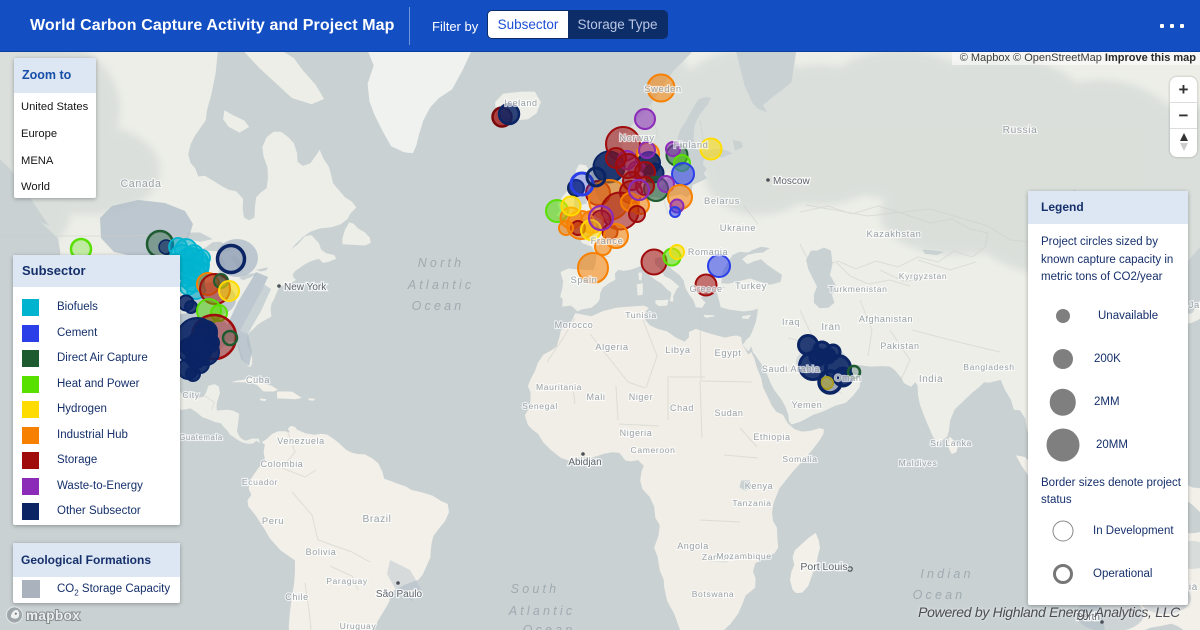 The height and width of the screenshot is (630, 1200). What do you see at coordinates (53, 615) in the screenshot?
I see `svg-text: mapbox` at bounding box center [53, 615].